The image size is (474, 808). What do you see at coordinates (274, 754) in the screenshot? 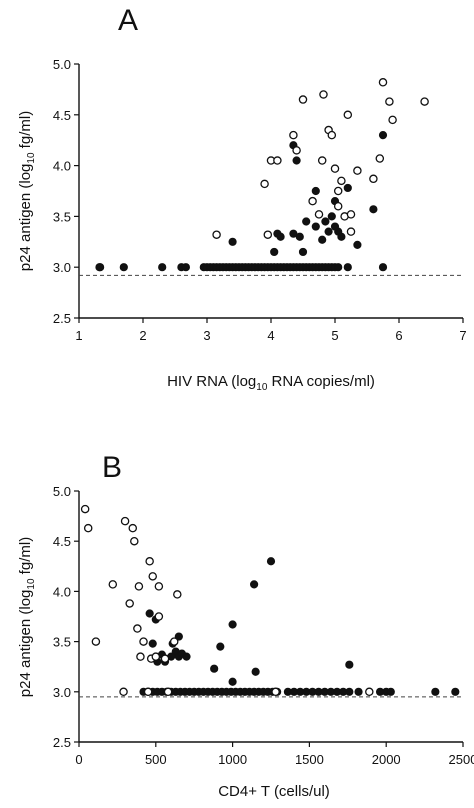
I see `x-ticks: 0 500 1000 1500 2000 2500` at bounding box center [274, 754].